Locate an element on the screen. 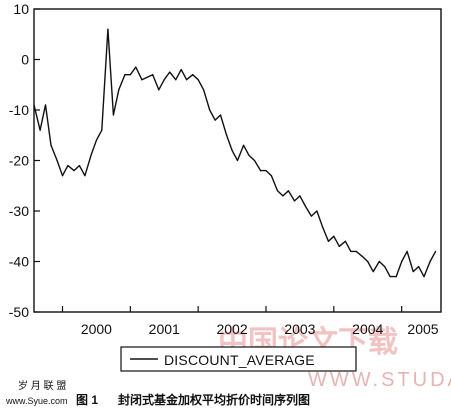 The image size is (451, 411). x-axis: 2000 2001 2002 2003 2004 2005 is located at coordinates (250, 321).